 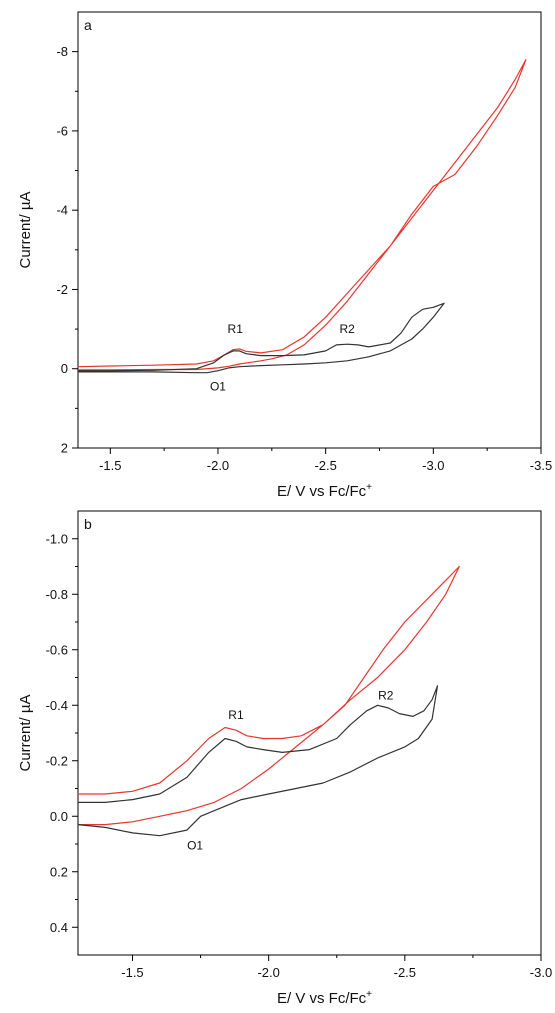 I want to click on y-tick-label: -6, so click(x=62, y=130).